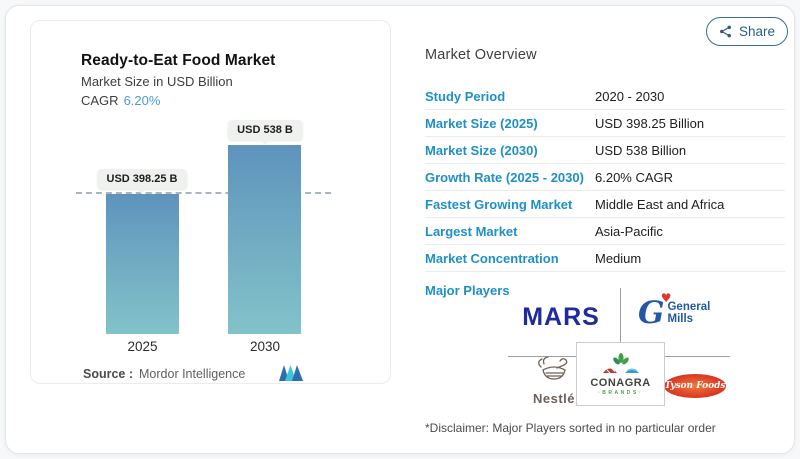  I want to click on table-row: Study Period 2020 - 2030, so click(605, 96).